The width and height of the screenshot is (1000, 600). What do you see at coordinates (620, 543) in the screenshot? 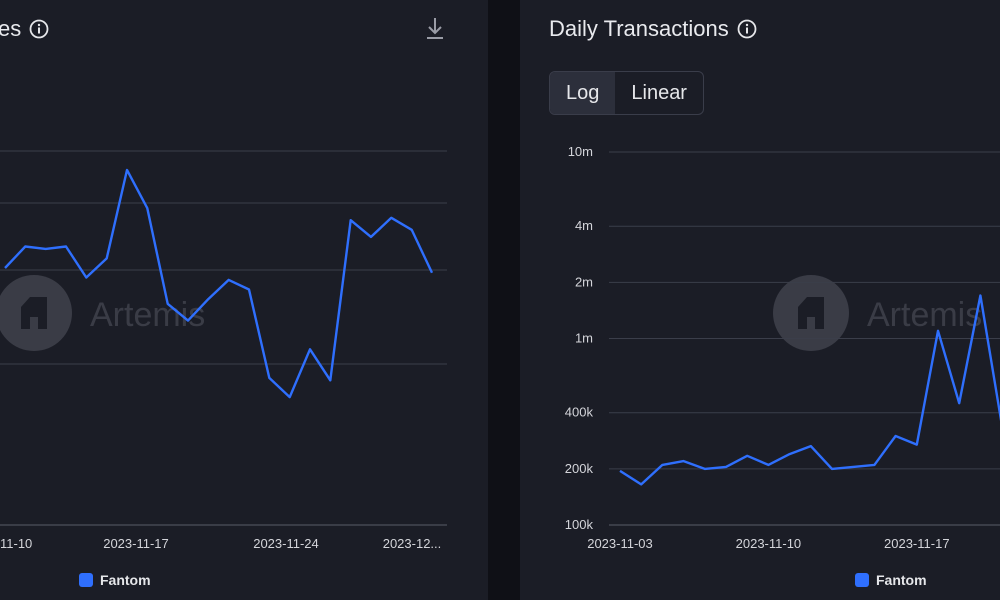
I see `x-tick-label: 2023-11-03` at bounding box center [620, 543].